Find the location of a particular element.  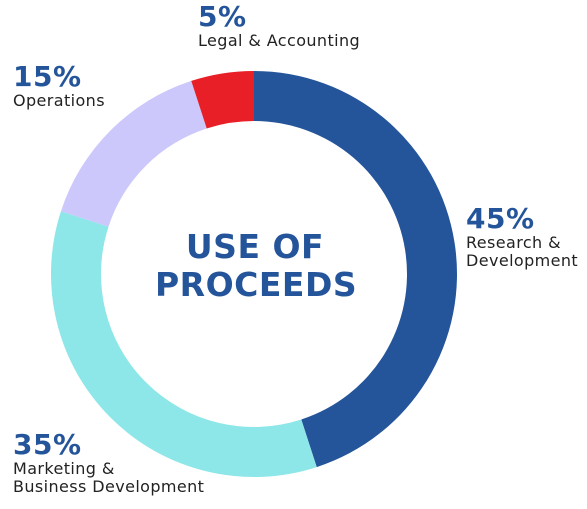

percent-label-operations: 15% is located at coordinates (47, 76).